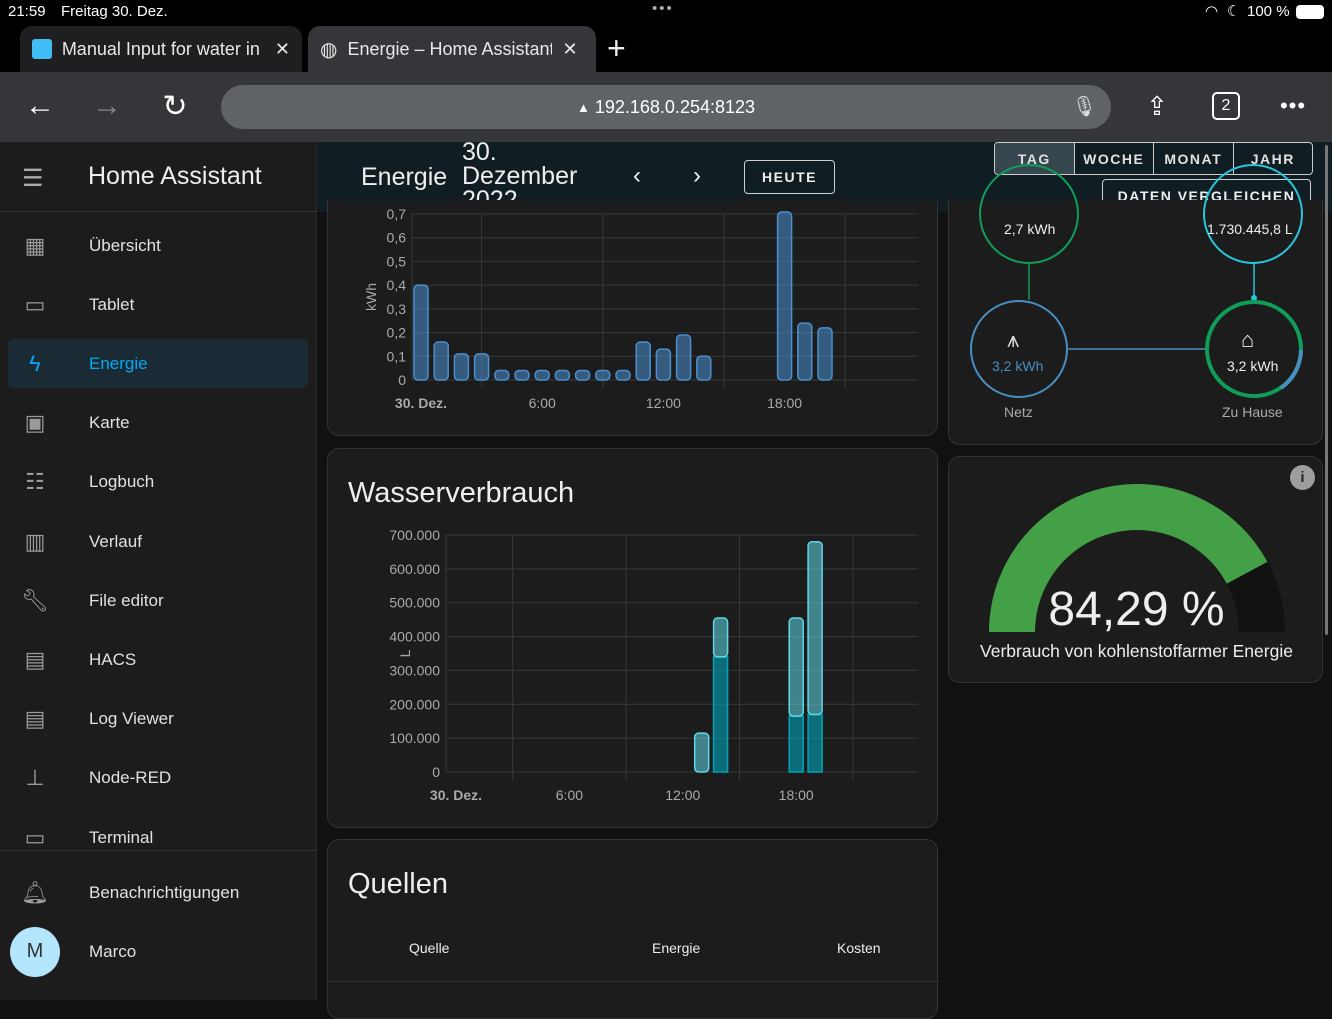 This screenshot has width=1332, height=1019. I want to click on back-icon: ←, so click(40, 105).